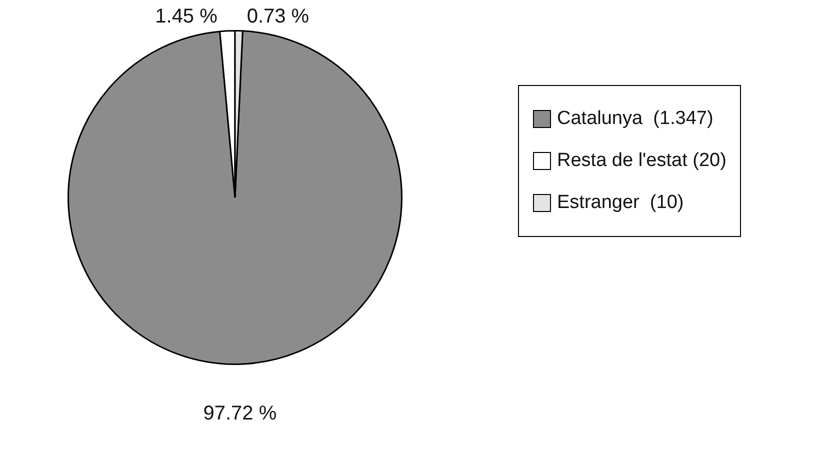  I want to click on data-label: 97.72 %, so click(240, 413).